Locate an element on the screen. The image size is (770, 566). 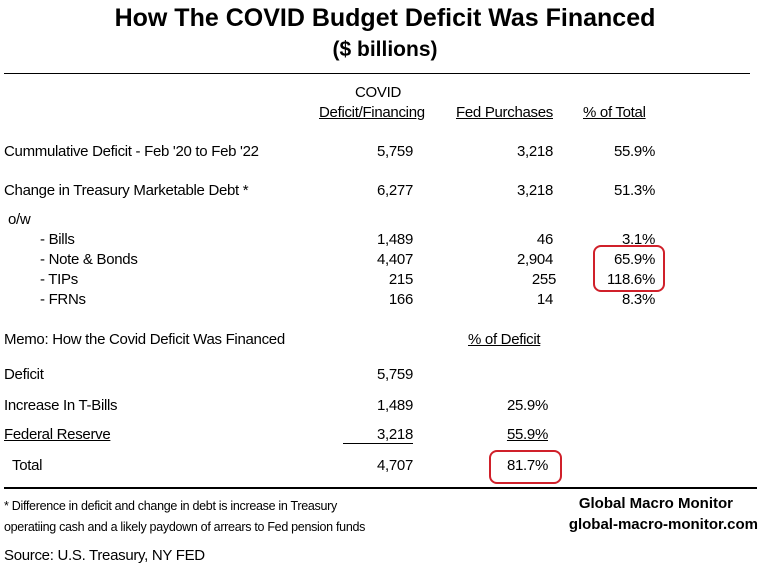
row-label: - Bills is located at coordinates (57, 239).